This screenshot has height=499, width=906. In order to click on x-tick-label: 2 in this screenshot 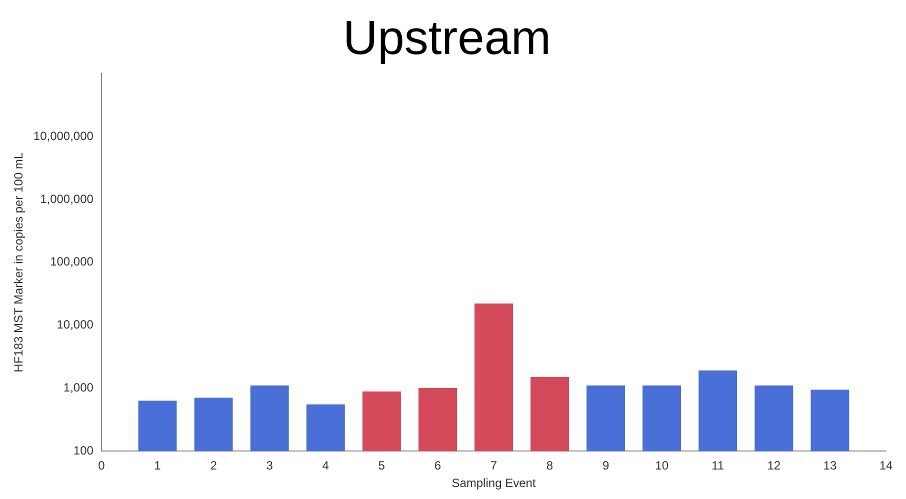, I will do `click(214, 465)`.